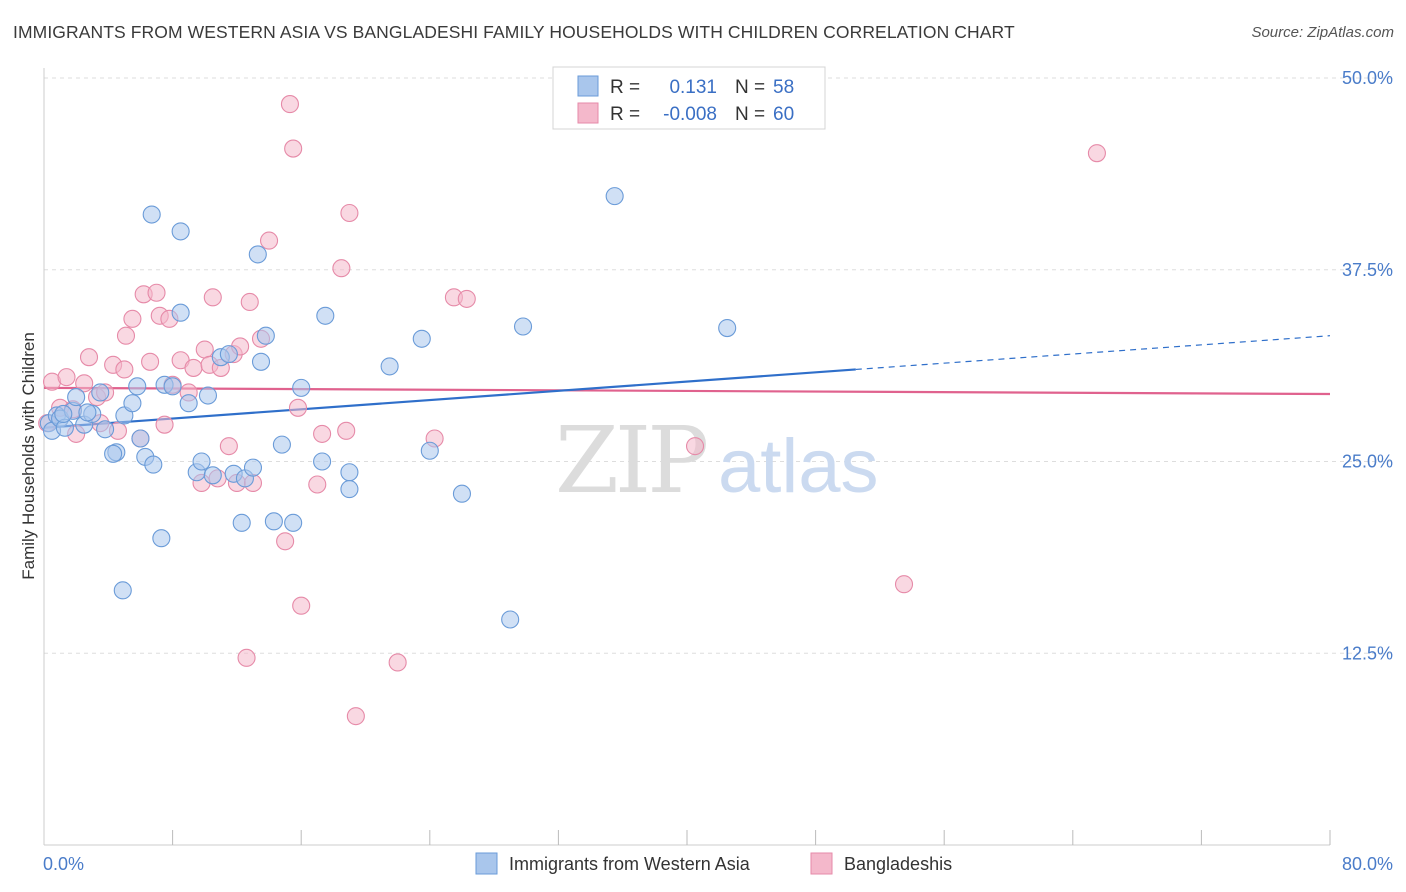 The height and width of the screenshot is (892, 1406). What do you see at coordinates (783, 114) in the screenshot?
I see `legend-n-value: 60` at bounding box center [783, 114].